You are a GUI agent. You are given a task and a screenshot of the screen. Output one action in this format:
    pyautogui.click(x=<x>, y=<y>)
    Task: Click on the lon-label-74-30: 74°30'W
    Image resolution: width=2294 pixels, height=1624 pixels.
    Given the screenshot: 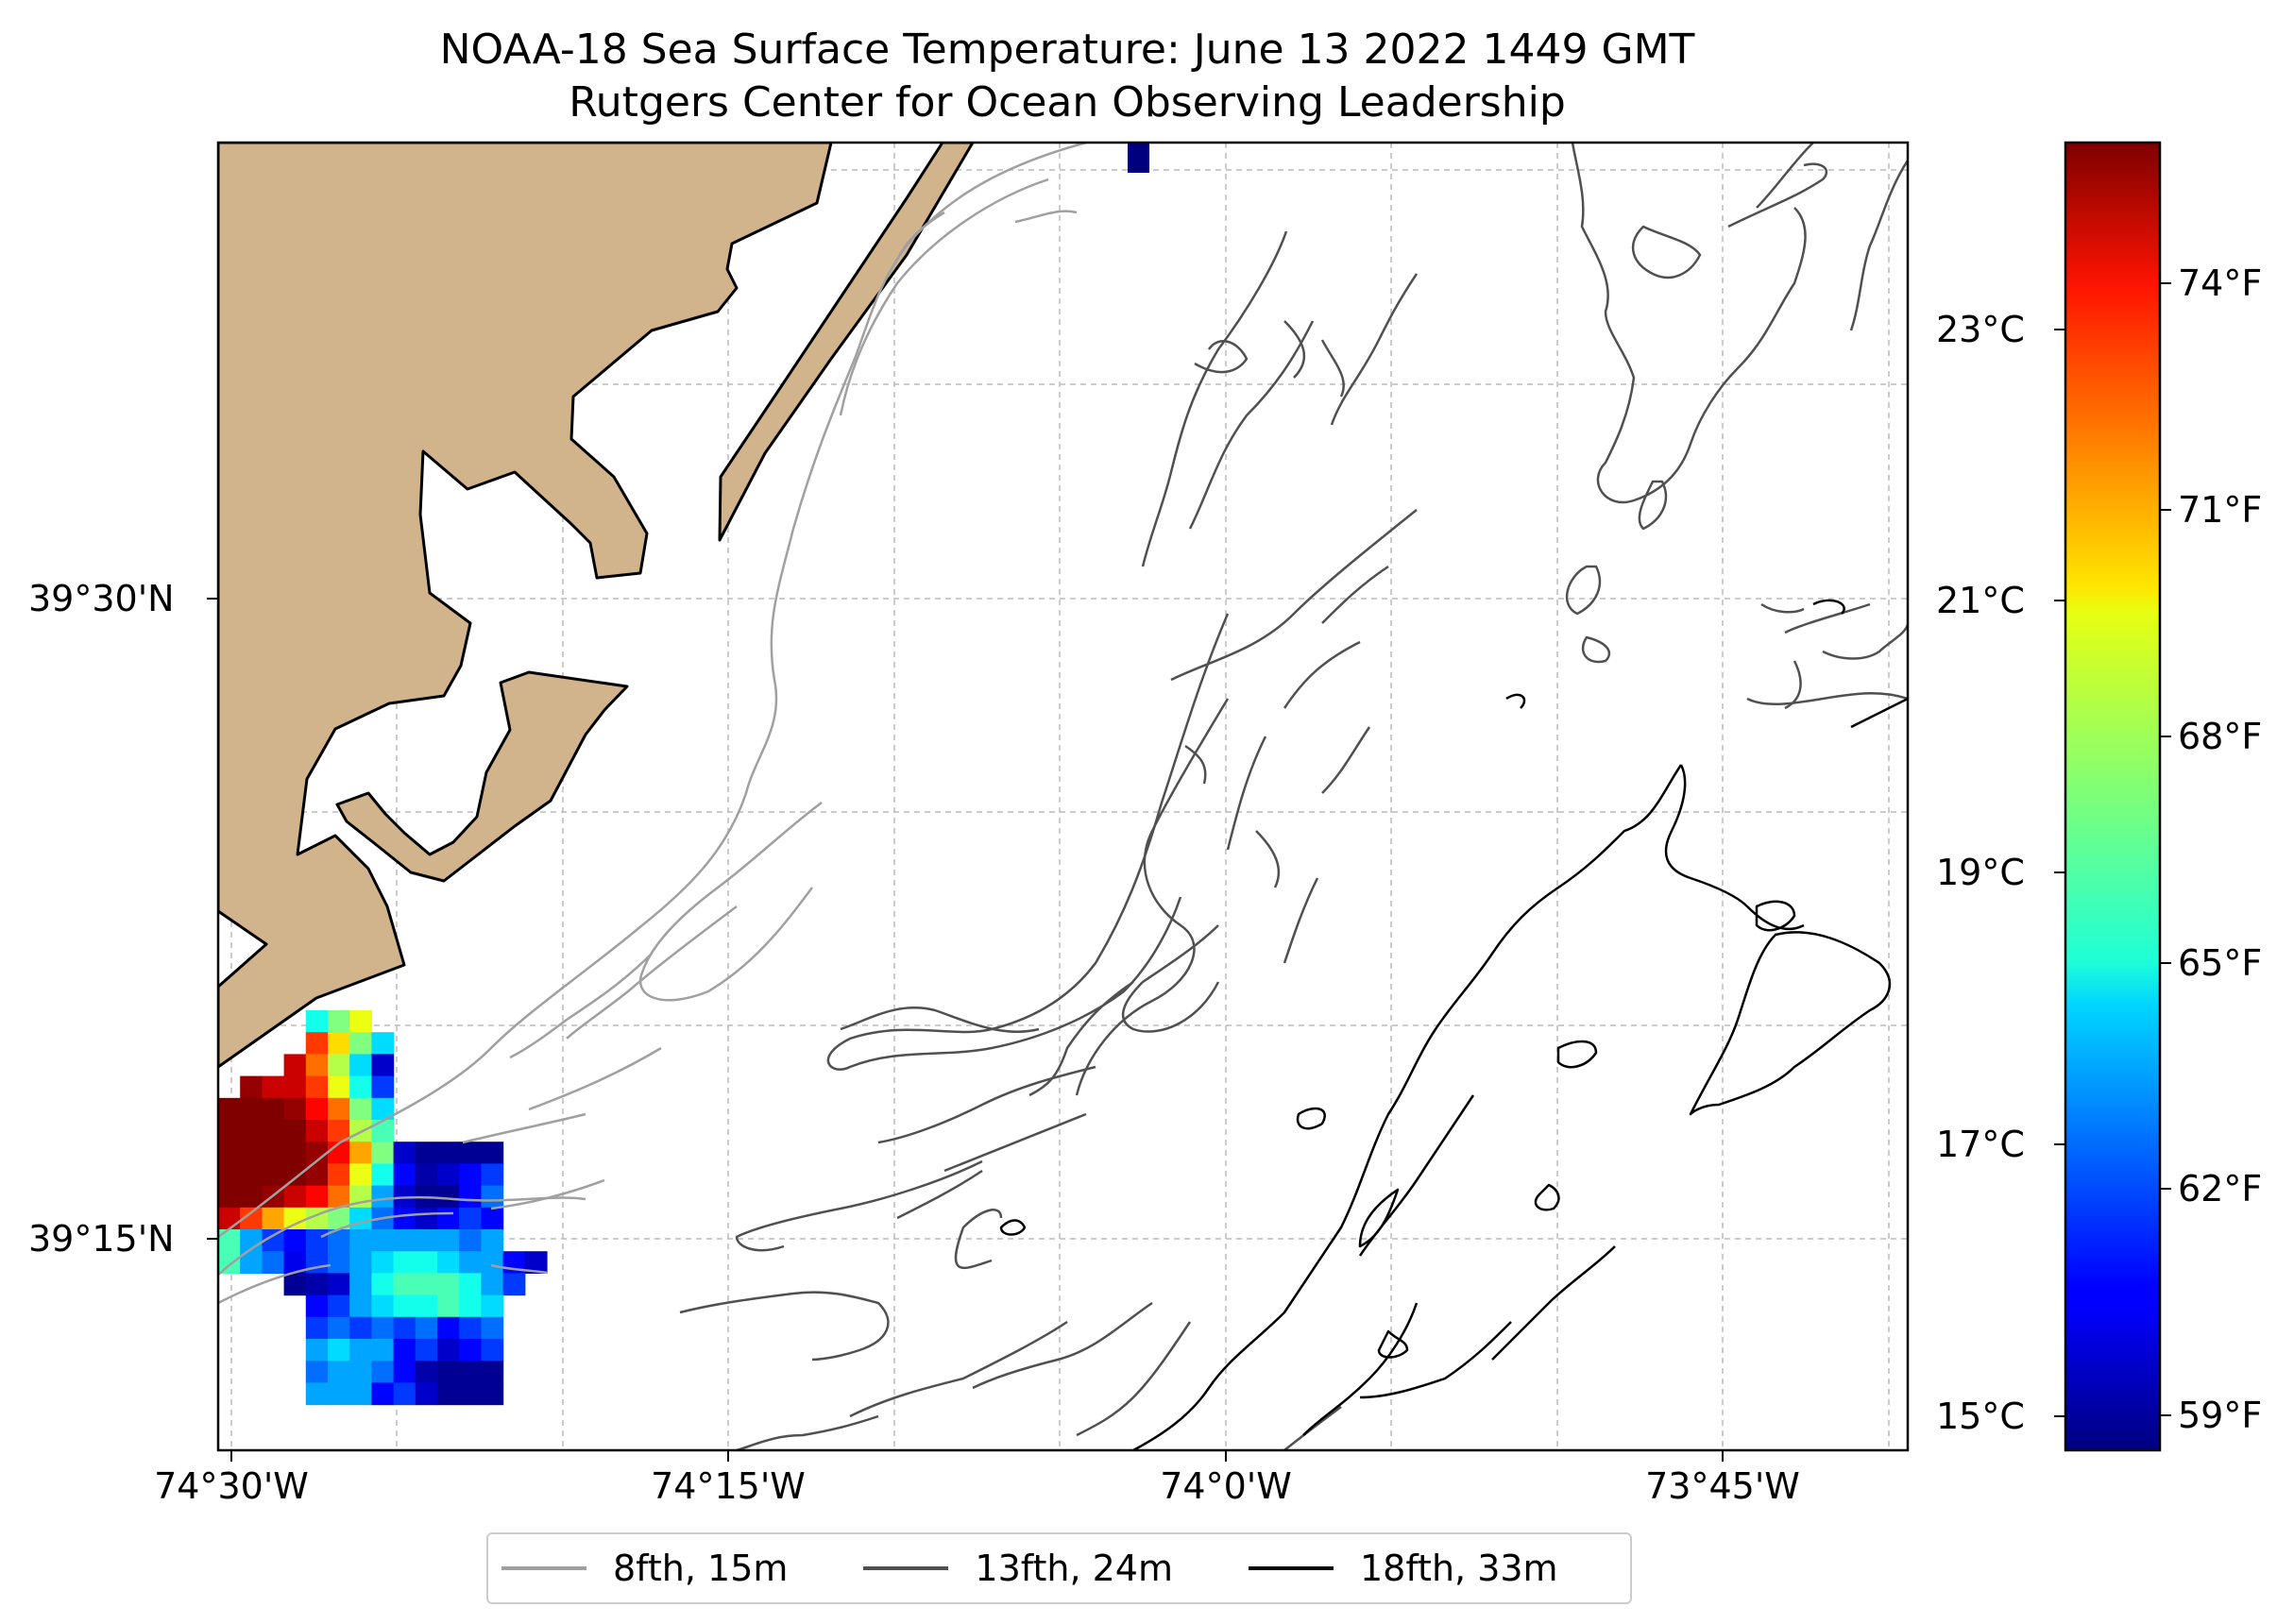 What is the action you would take?
    pyautogui.click(x=231, y=1486)
    